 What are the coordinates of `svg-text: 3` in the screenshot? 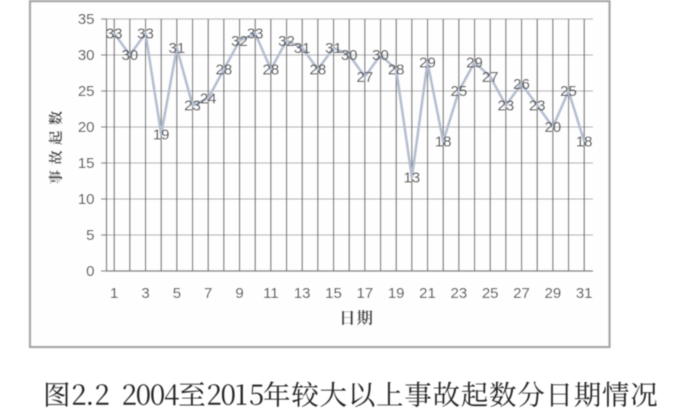 It's located at (145, 293).